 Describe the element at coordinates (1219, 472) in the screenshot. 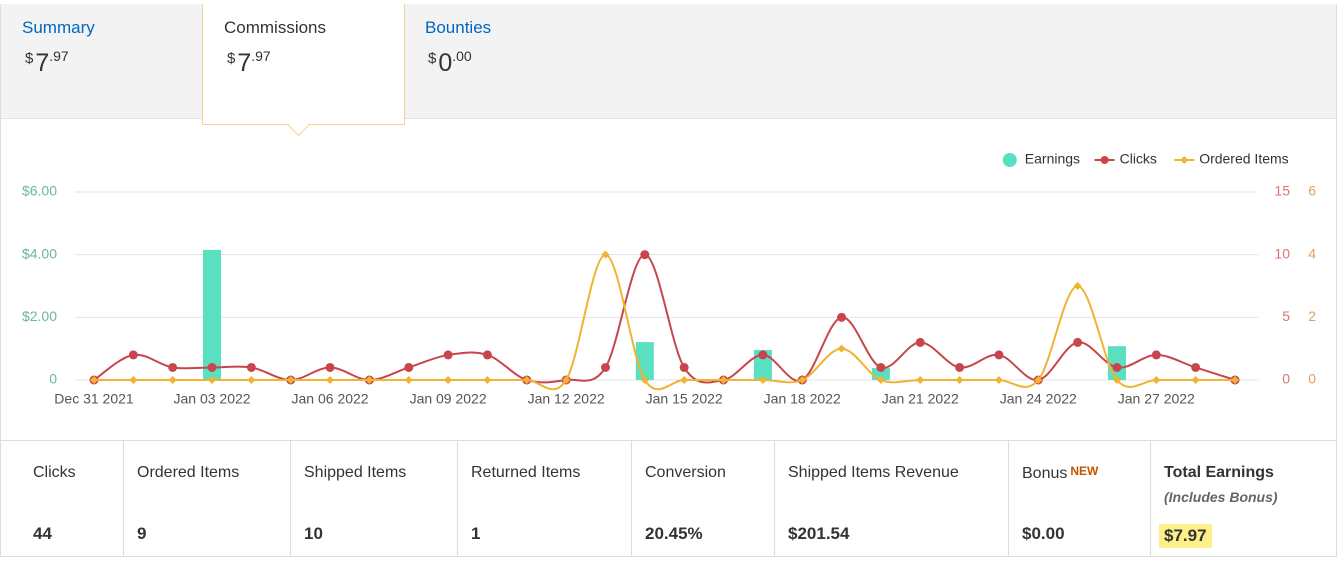

I see `stat-label: Total Earnings` at that location.